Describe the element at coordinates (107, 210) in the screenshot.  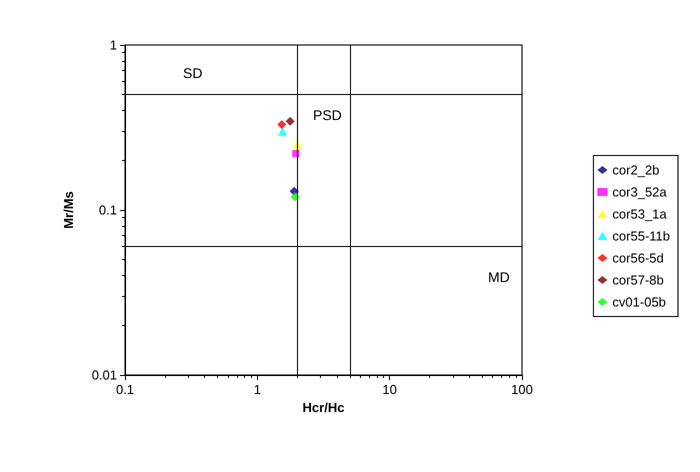
I see `y-tick-label: 0.1` at that location.